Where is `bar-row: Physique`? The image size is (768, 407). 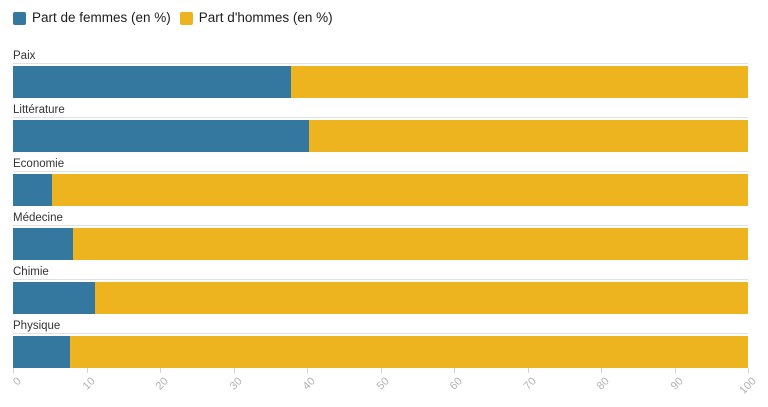 bar-row: Physique is located at coordinates (380, 347).